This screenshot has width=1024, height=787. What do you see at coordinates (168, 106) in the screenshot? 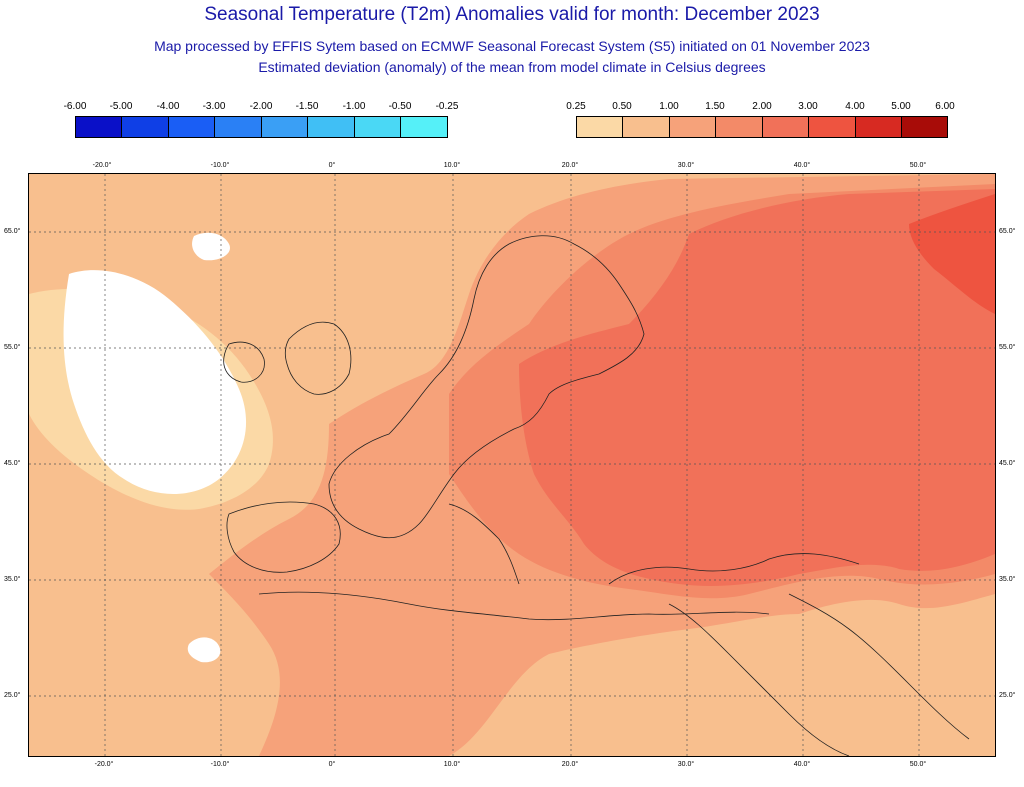
I see `colorbar-label: -4.00` at bounding box center [168, 106].